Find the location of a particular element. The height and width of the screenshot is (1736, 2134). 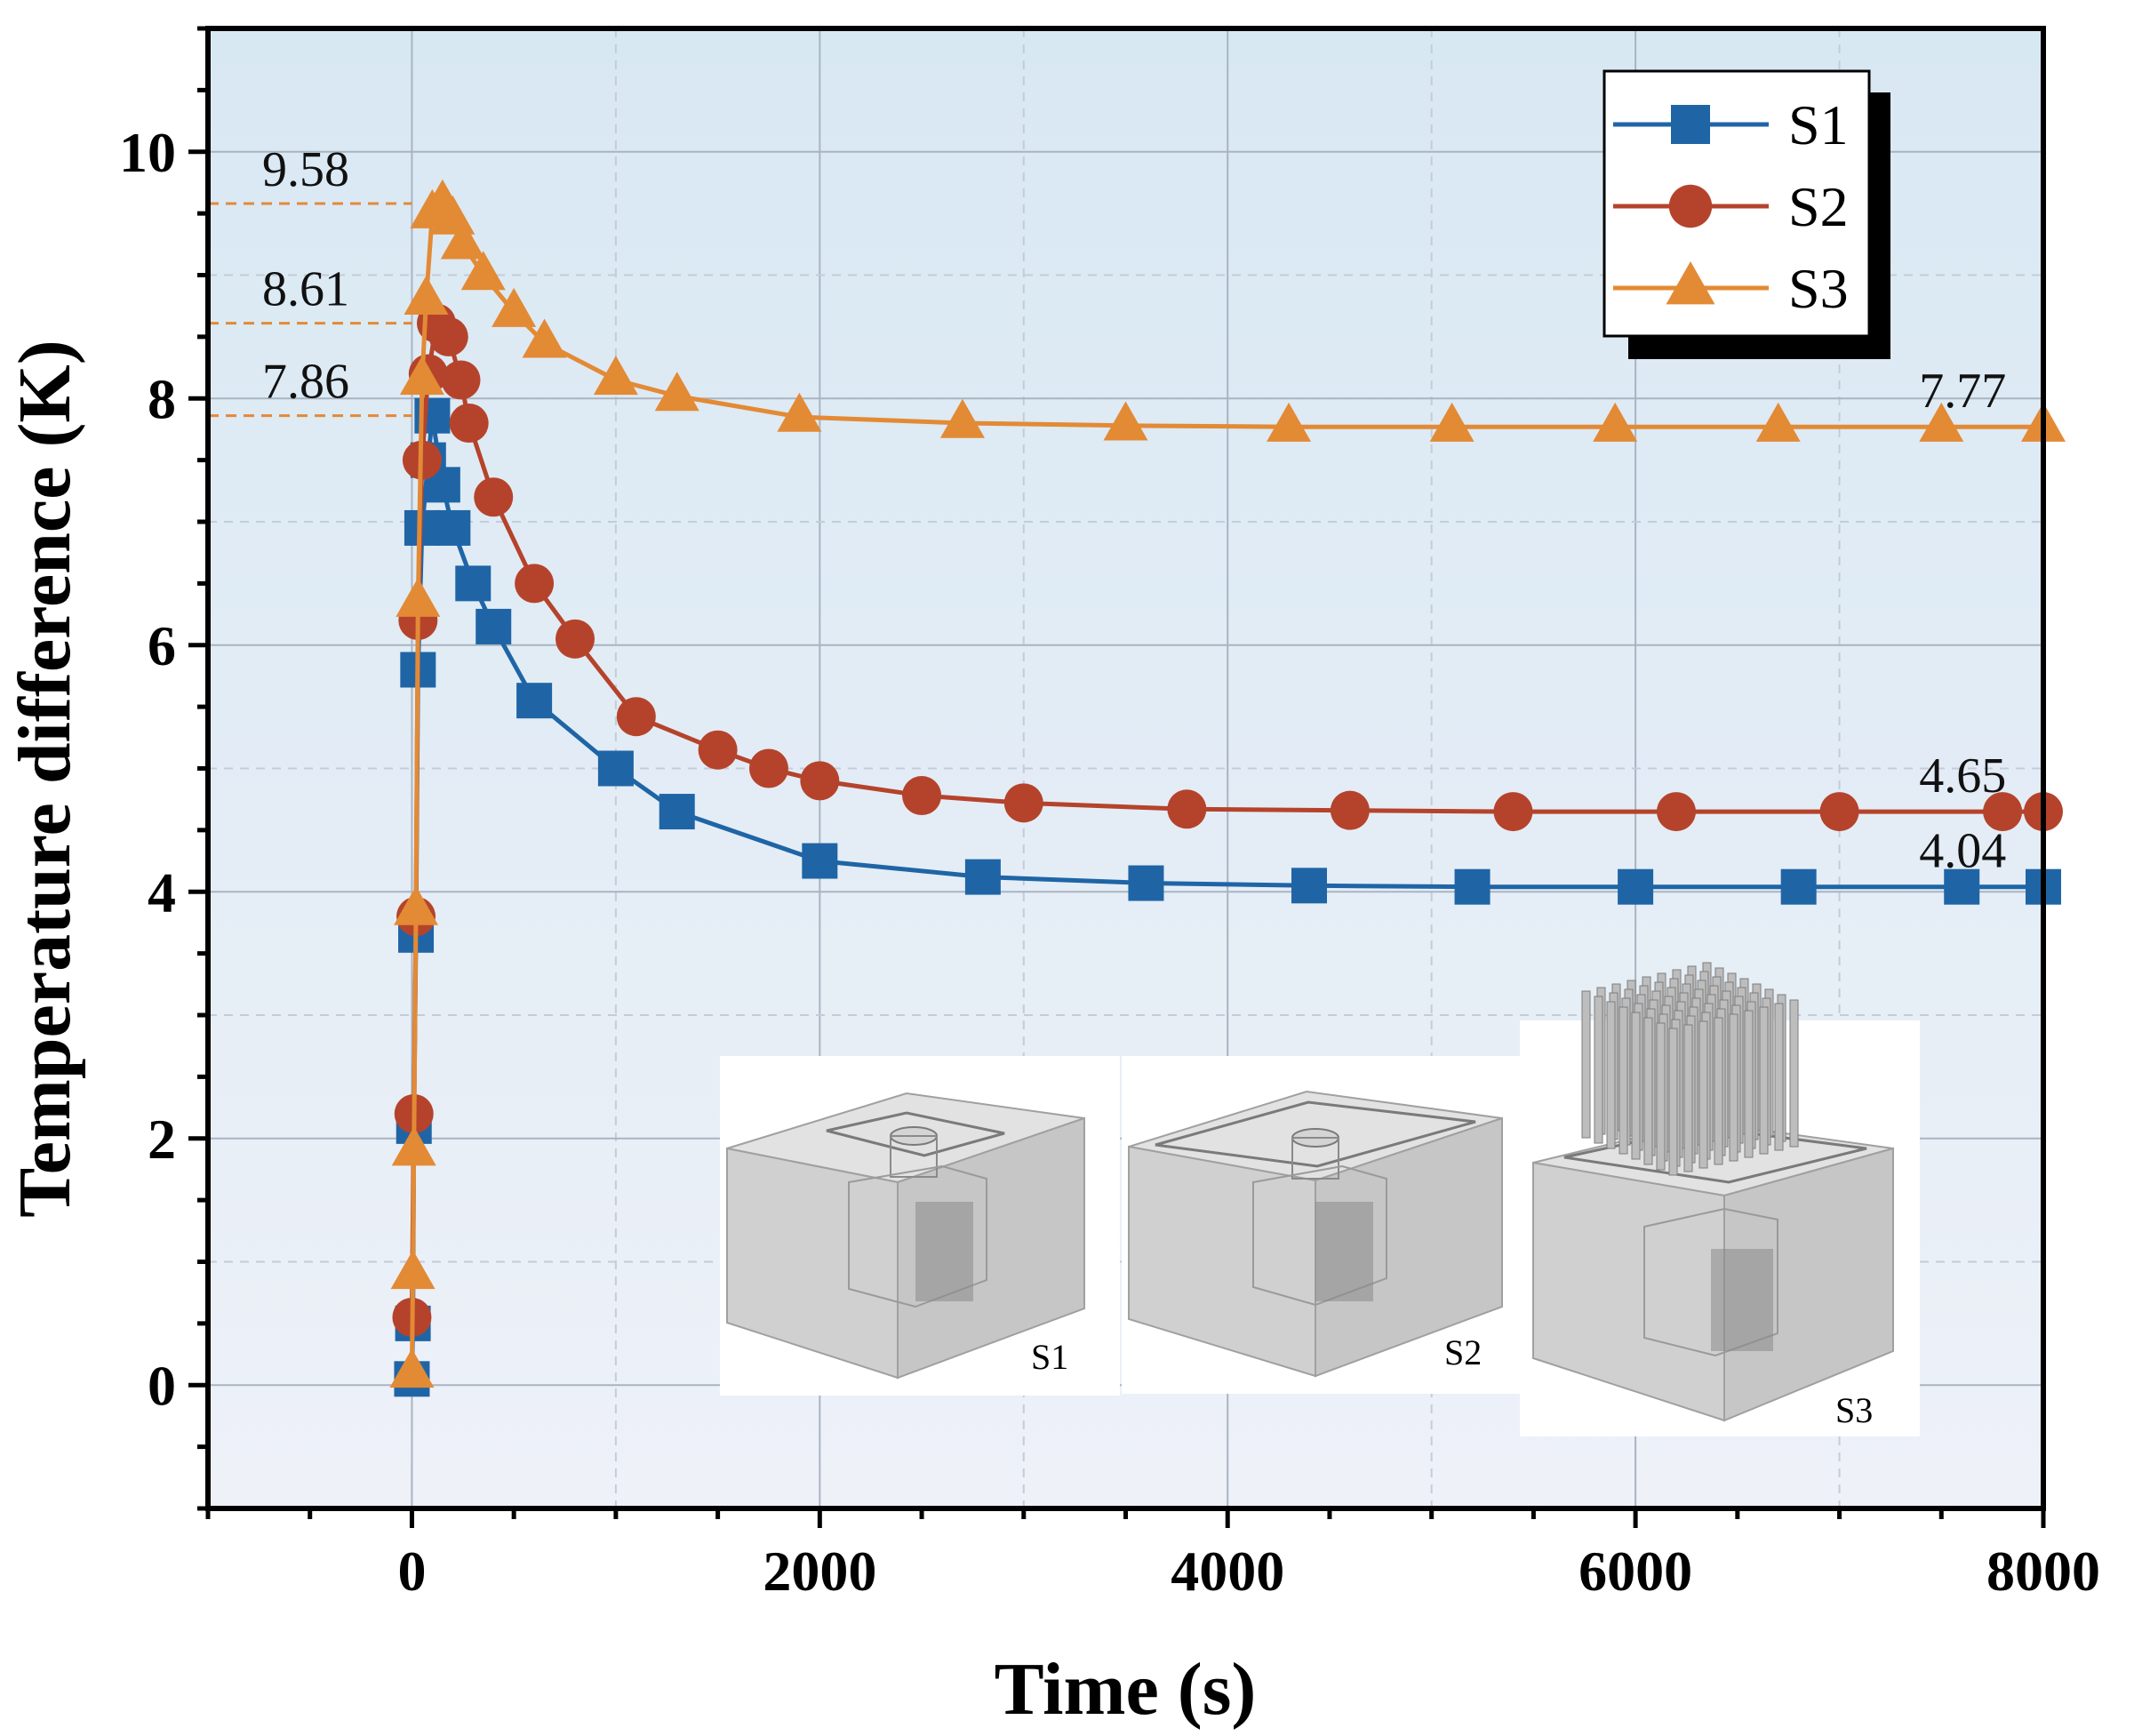

inset-model-s1: S1 is located at coordinates (920, 1226).